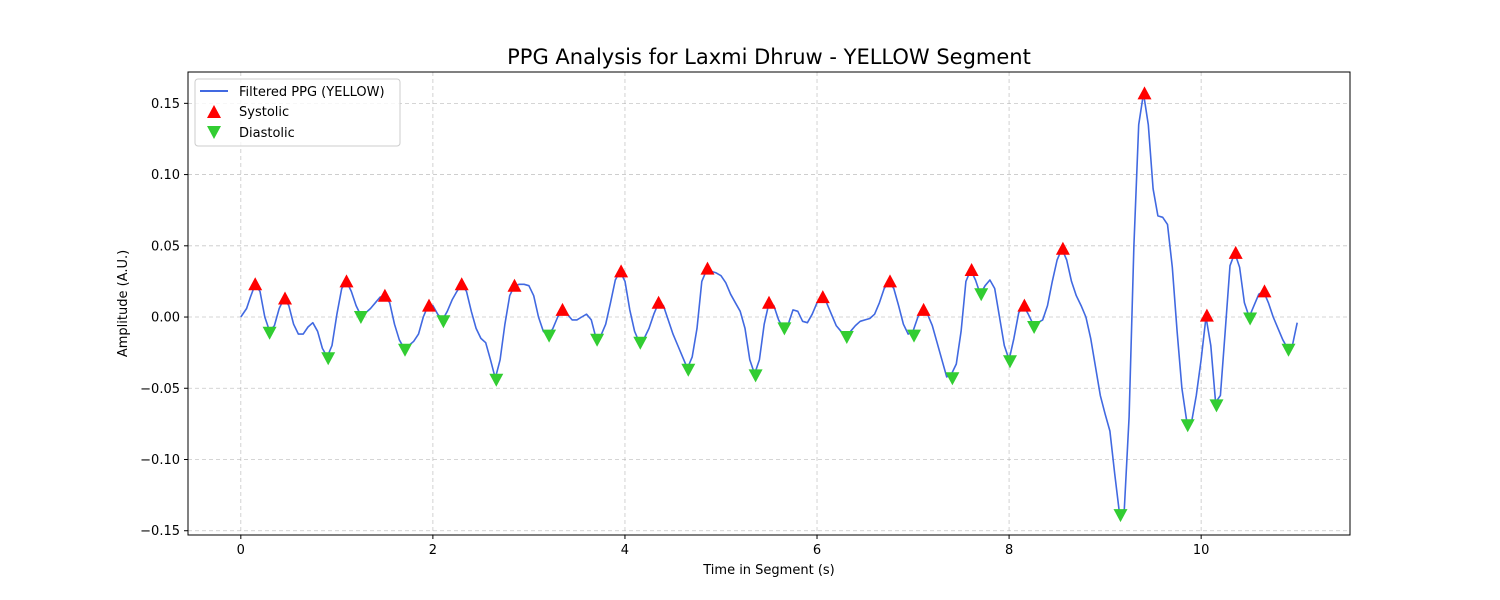 This screenshot has height=600, width=1500. I want to click on legend-box, so click(297, 112).